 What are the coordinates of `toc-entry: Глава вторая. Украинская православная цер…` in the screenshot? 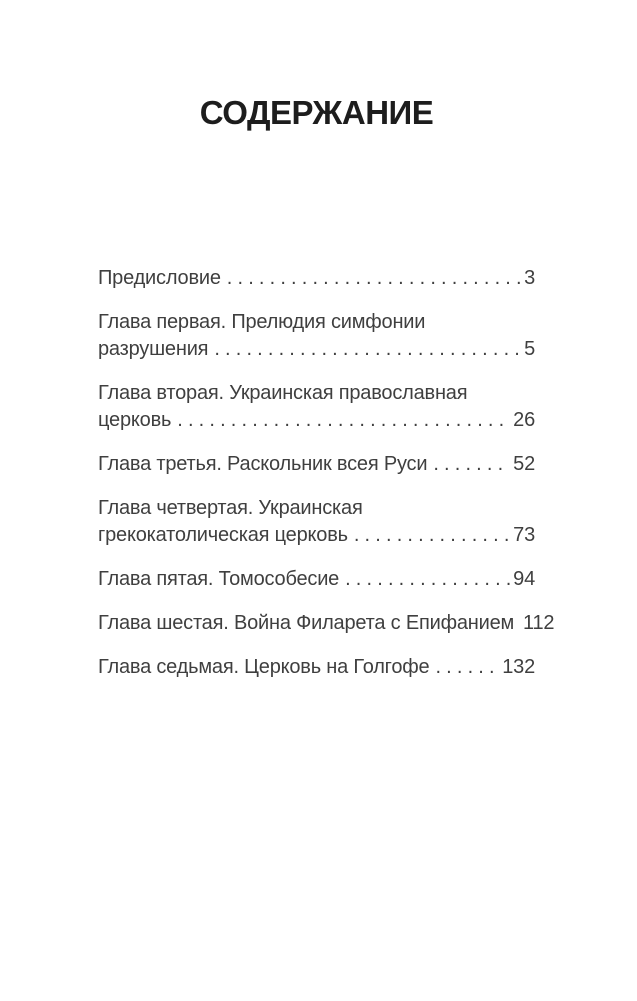 It's located at (316, 407).